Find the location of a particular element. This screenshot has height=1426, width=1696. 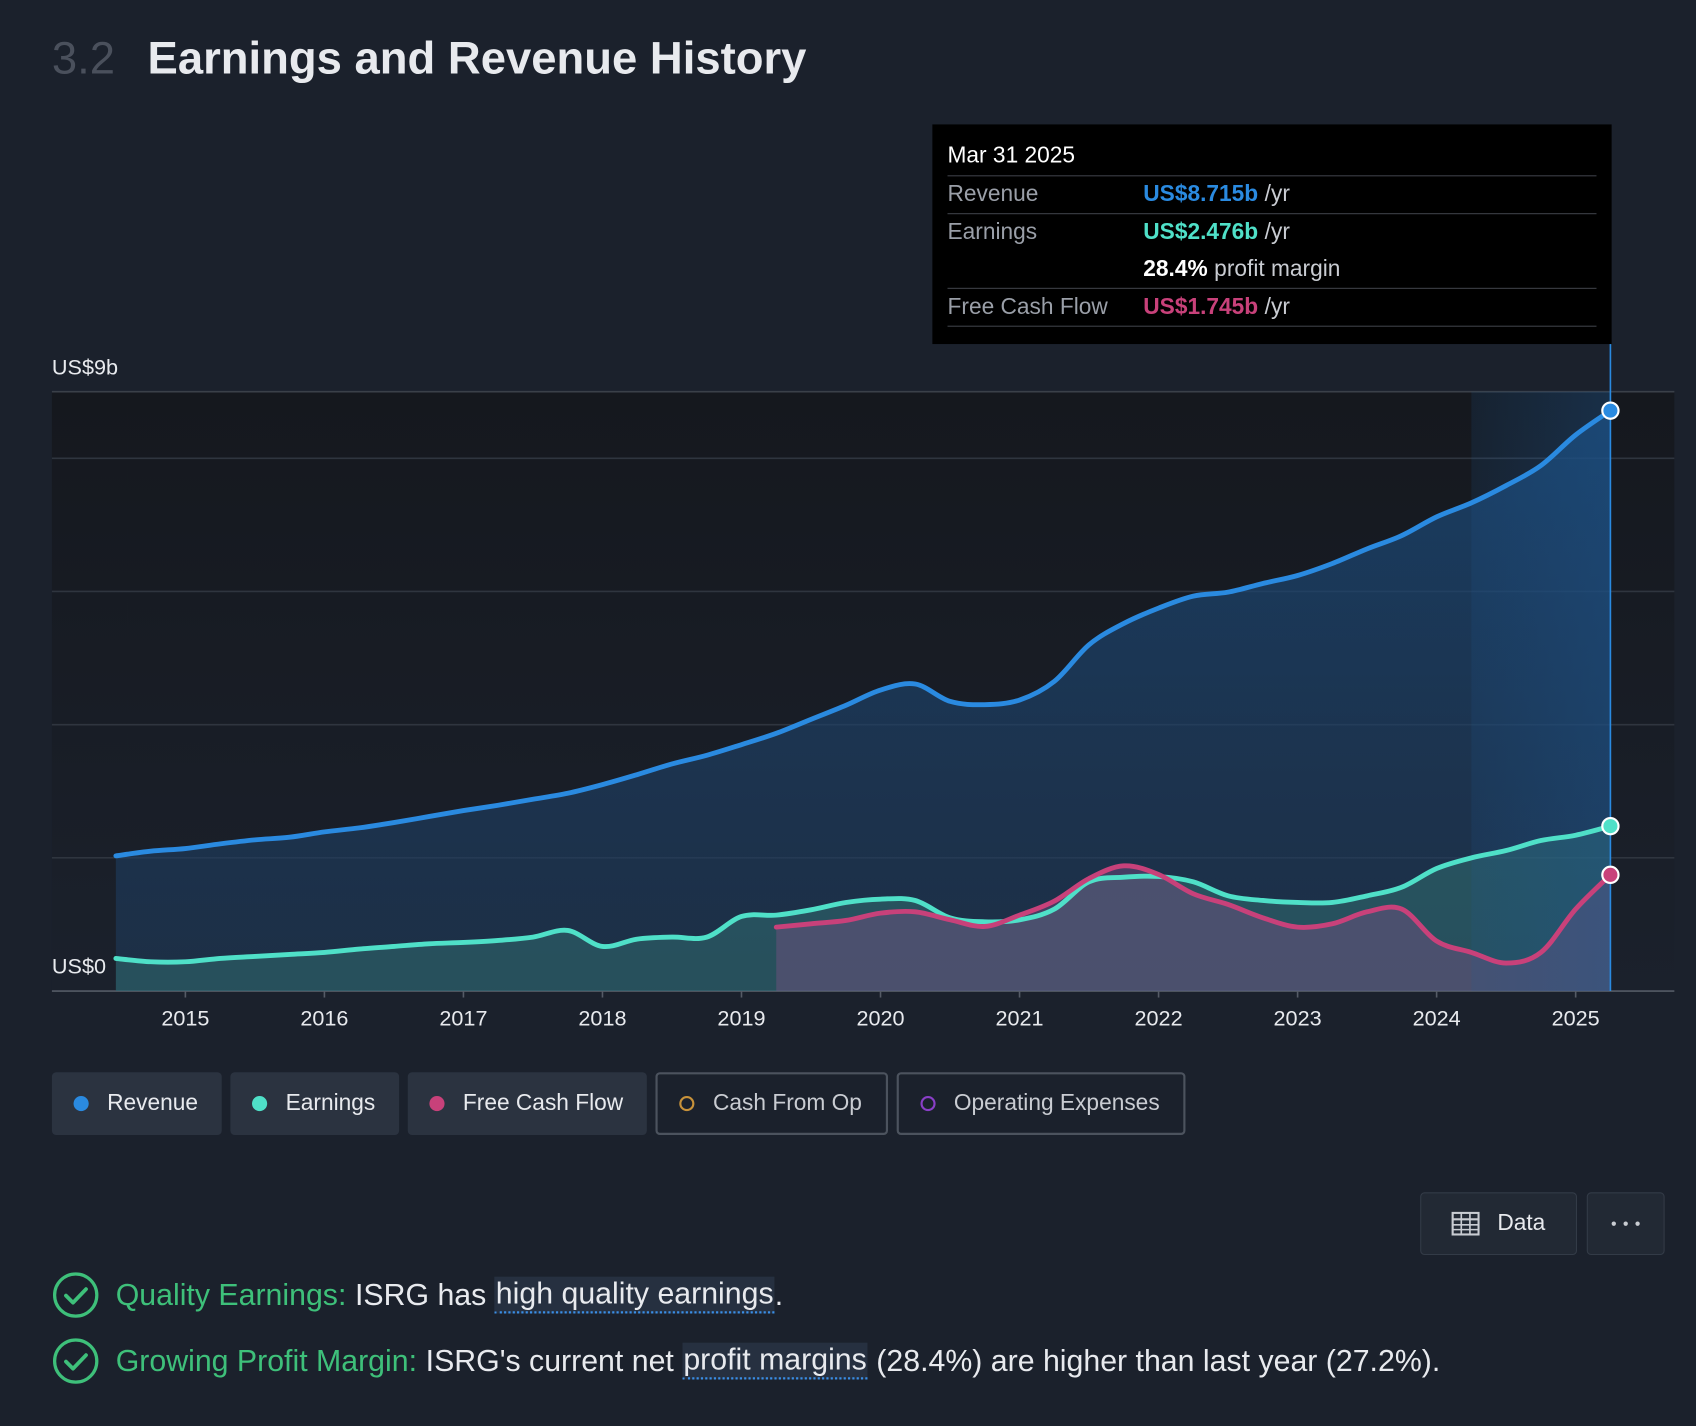

x-tick-label: 2020 is located at coordinates (880, 1018).